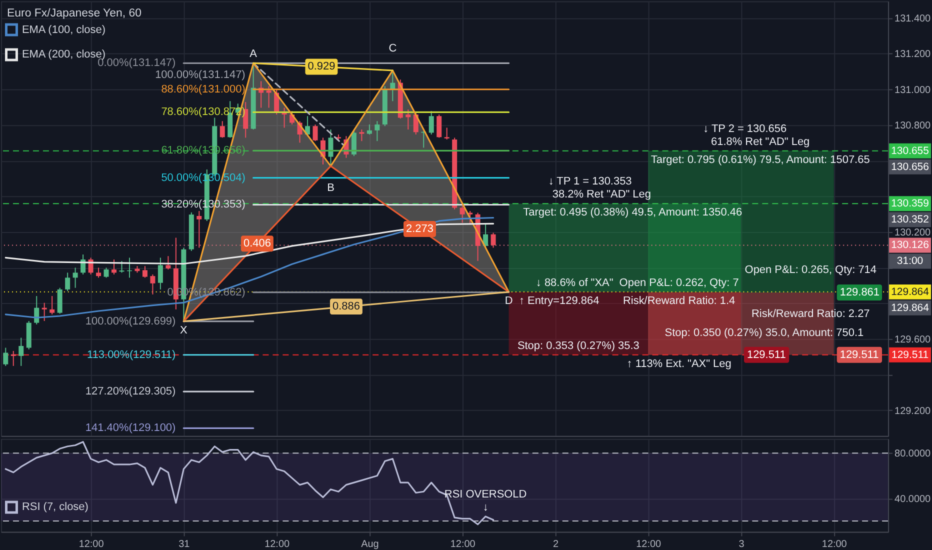  Describe the element at coordinates (913, 90) in the screenshot. I see `y-tick-label: 131.000` at that location.